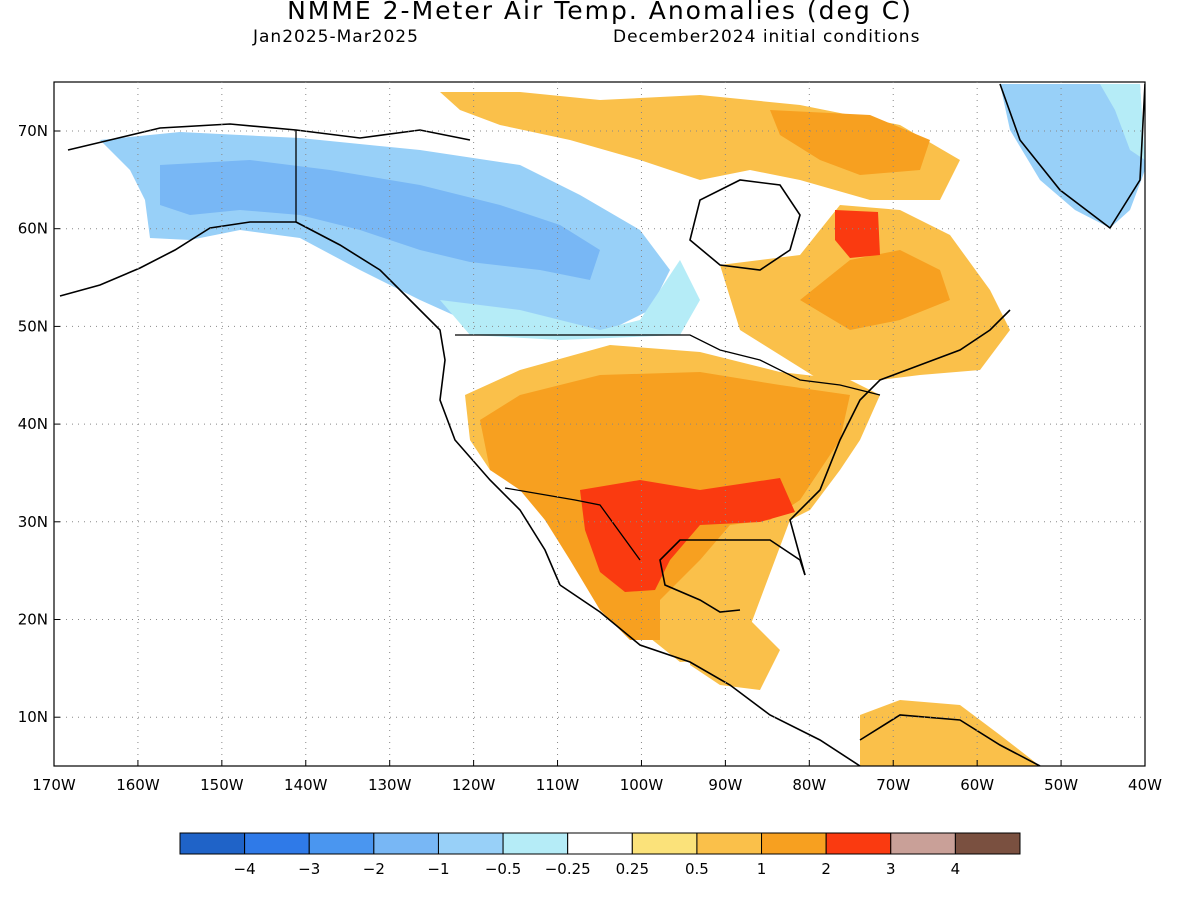 The image size is (1200, 900). Describe the element at coordinates (826, 869) in the screenshot. I see `legend-label: 2` at that location.